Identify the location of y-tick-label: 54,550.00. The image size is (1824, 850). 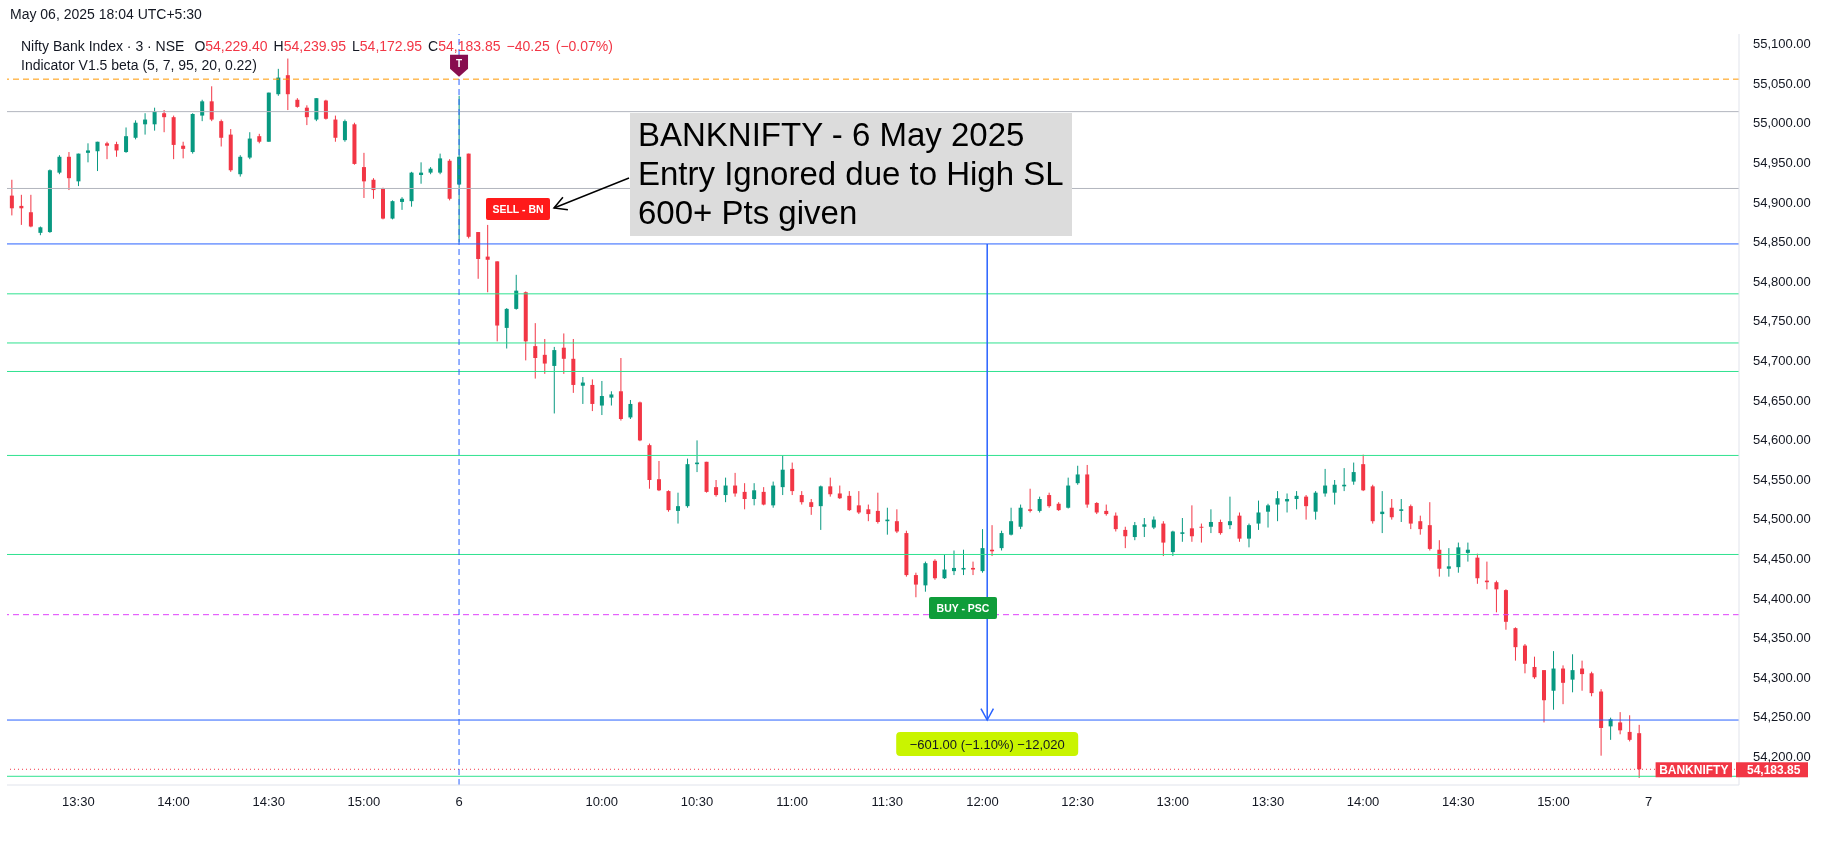
(1782, 479).